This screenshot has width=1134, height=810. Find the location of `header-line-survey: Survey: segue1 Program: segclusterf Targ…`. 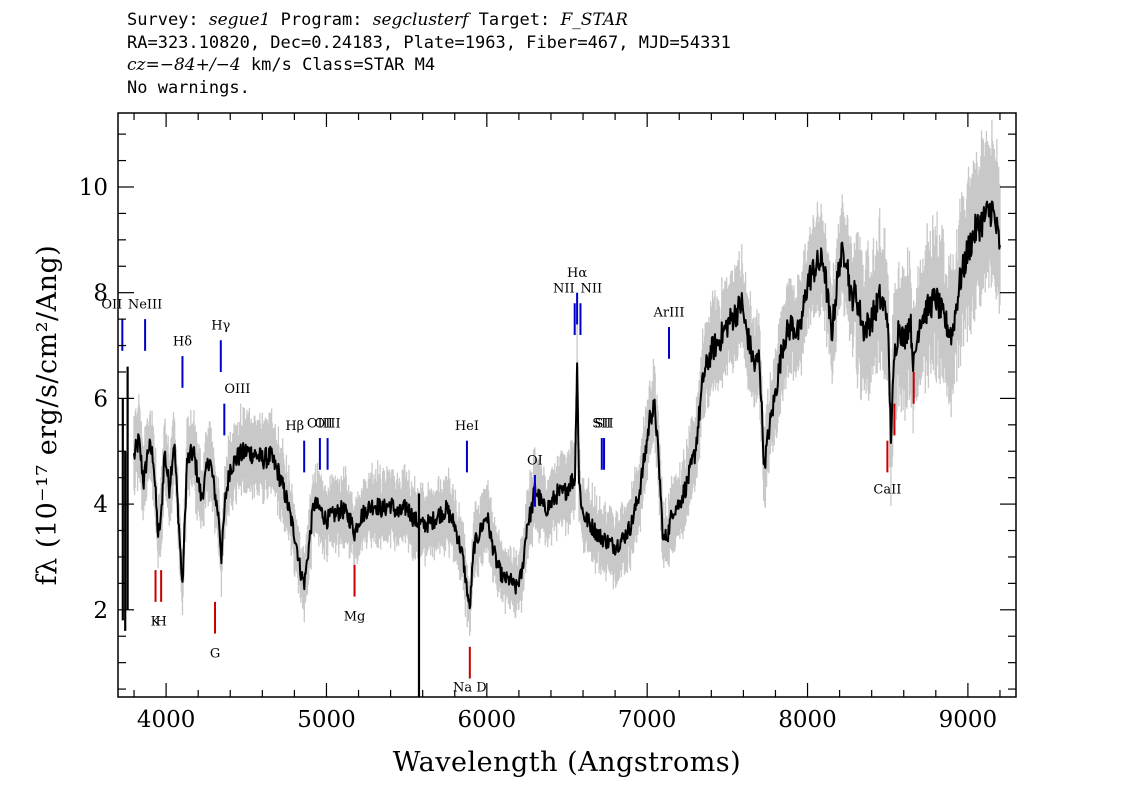

header-line-survey: Survey: segue1 Program: segclusterf Targ… is located at coordinates (377, 20).